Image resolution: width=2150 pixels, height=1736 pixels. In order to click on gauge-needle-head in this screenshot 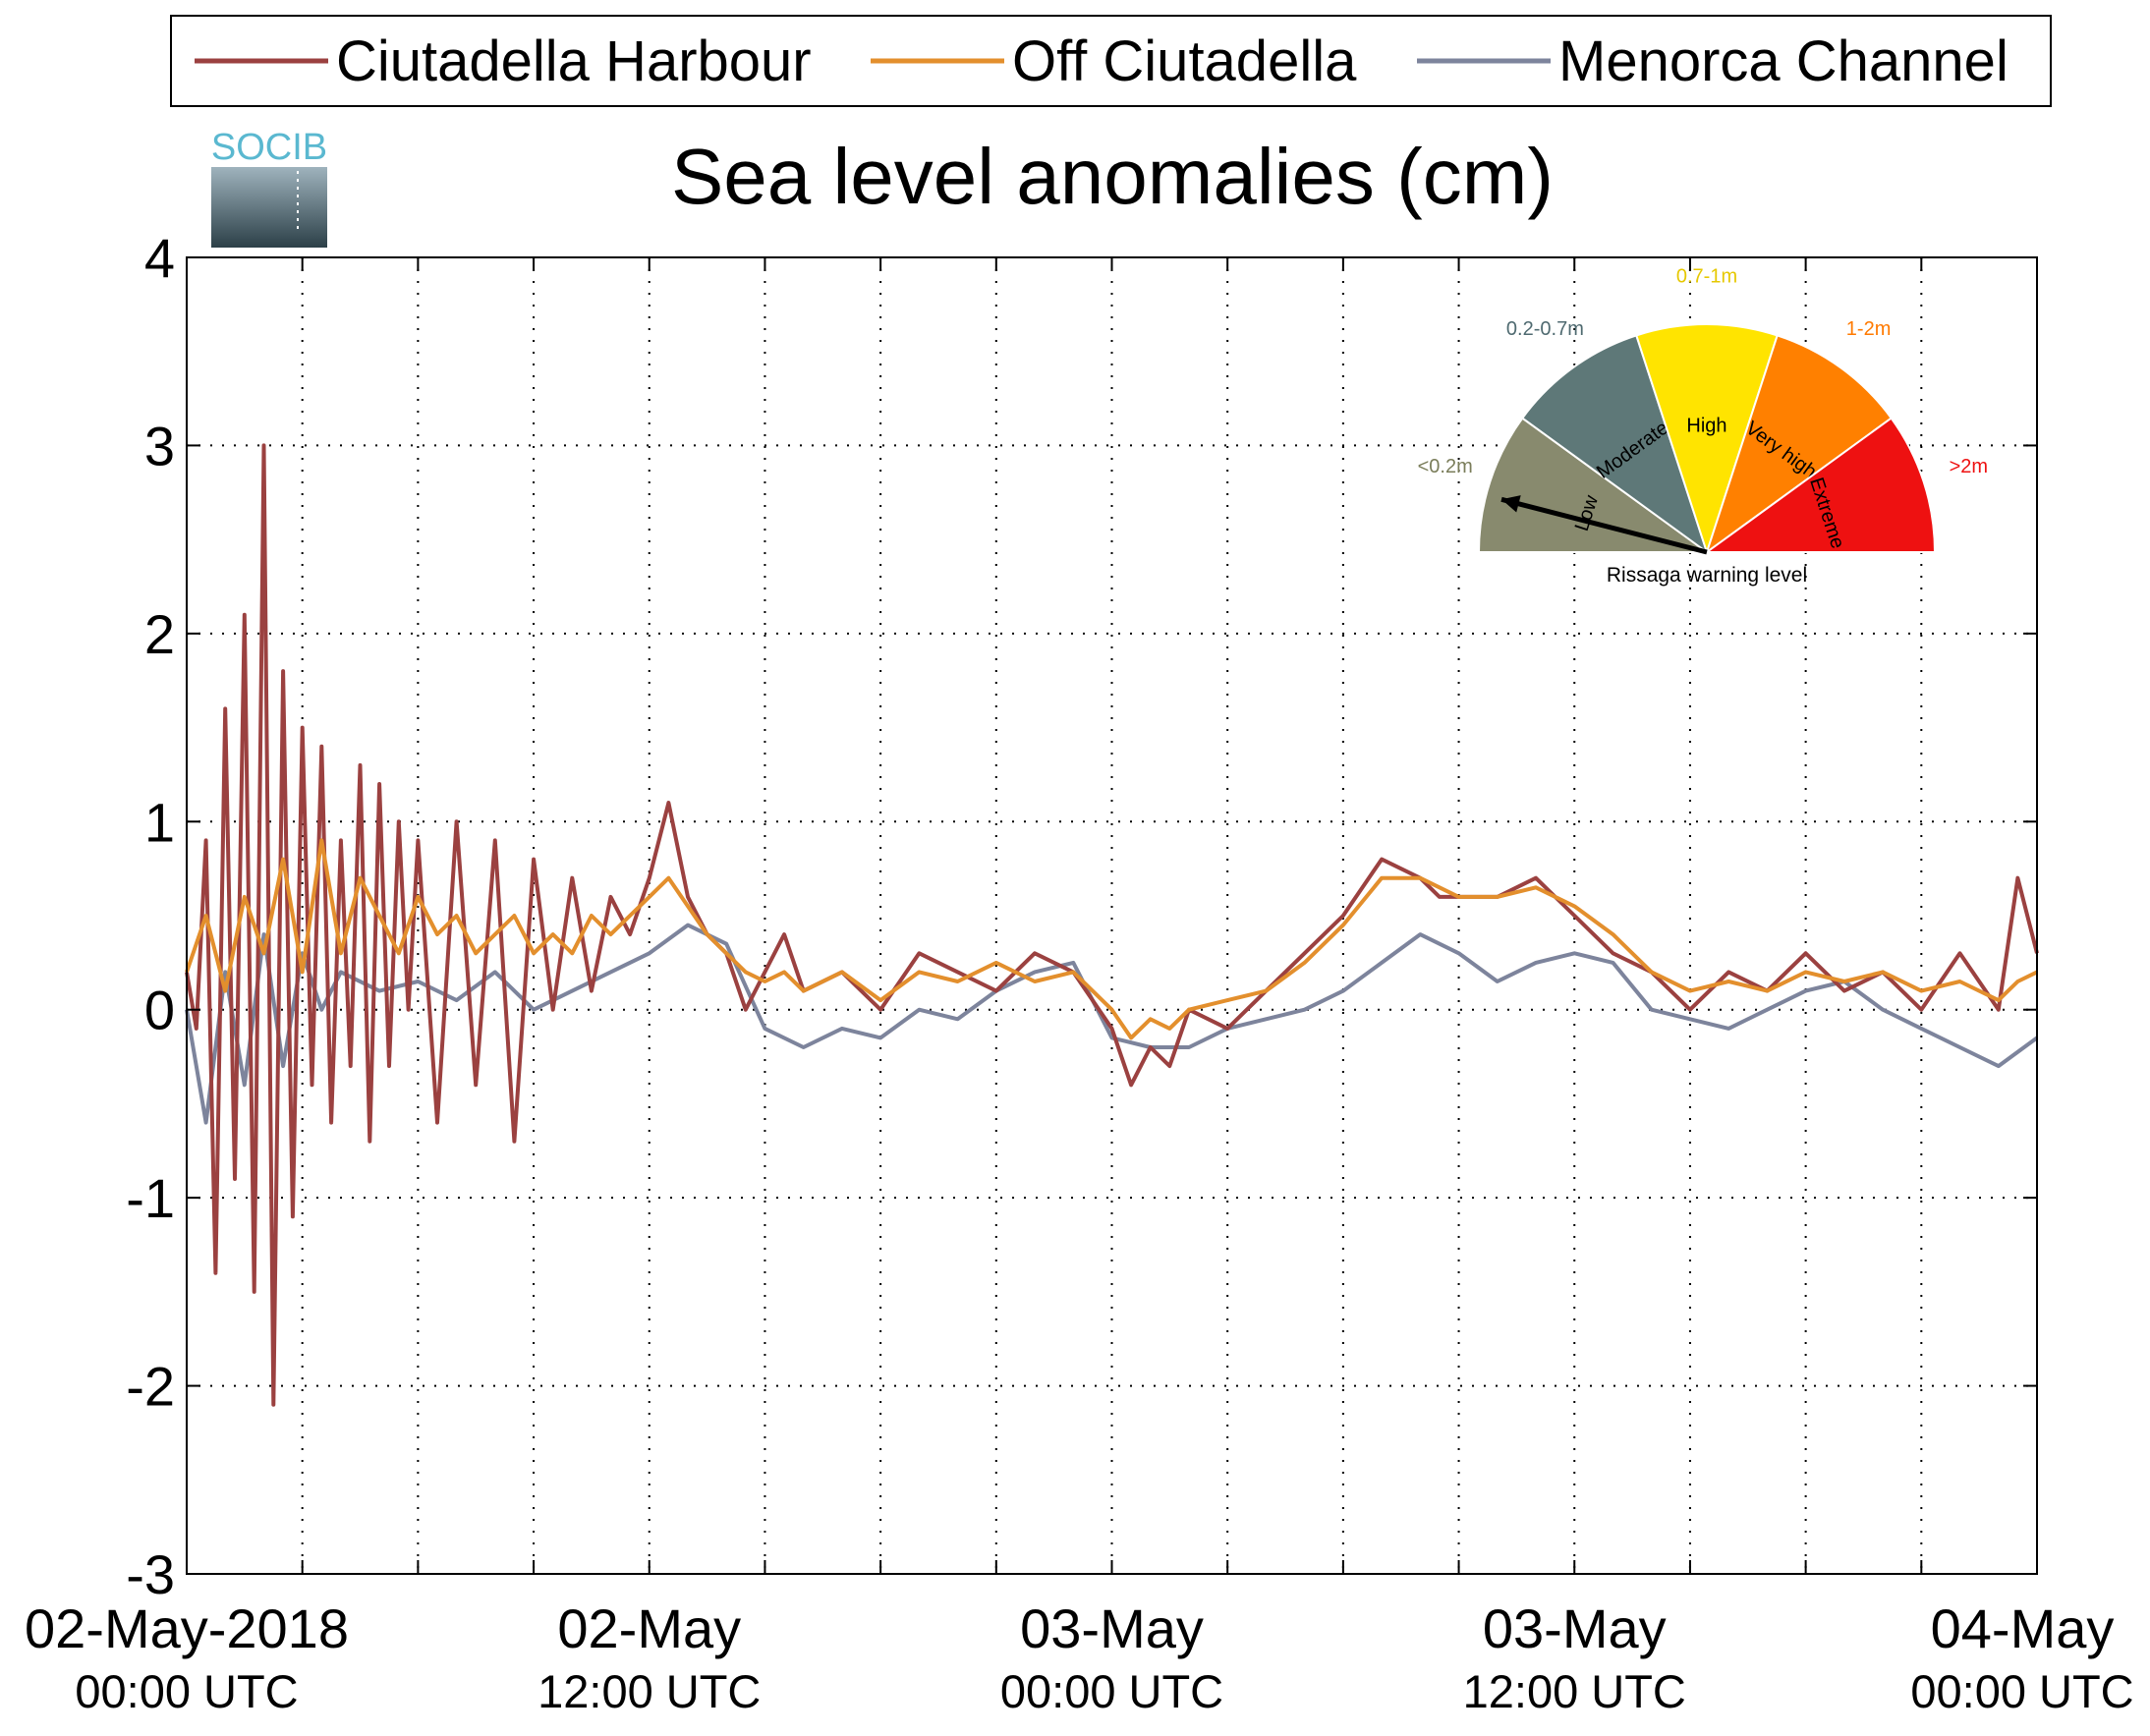, I will do `click(1511, 504)`.